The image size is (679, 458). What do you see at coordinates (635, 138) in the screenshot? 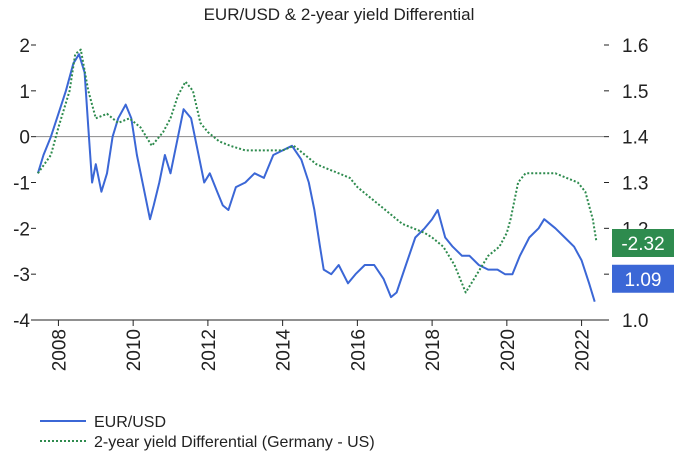
I see `right-tick-label: 1.4` at bounding box center [635, 138].